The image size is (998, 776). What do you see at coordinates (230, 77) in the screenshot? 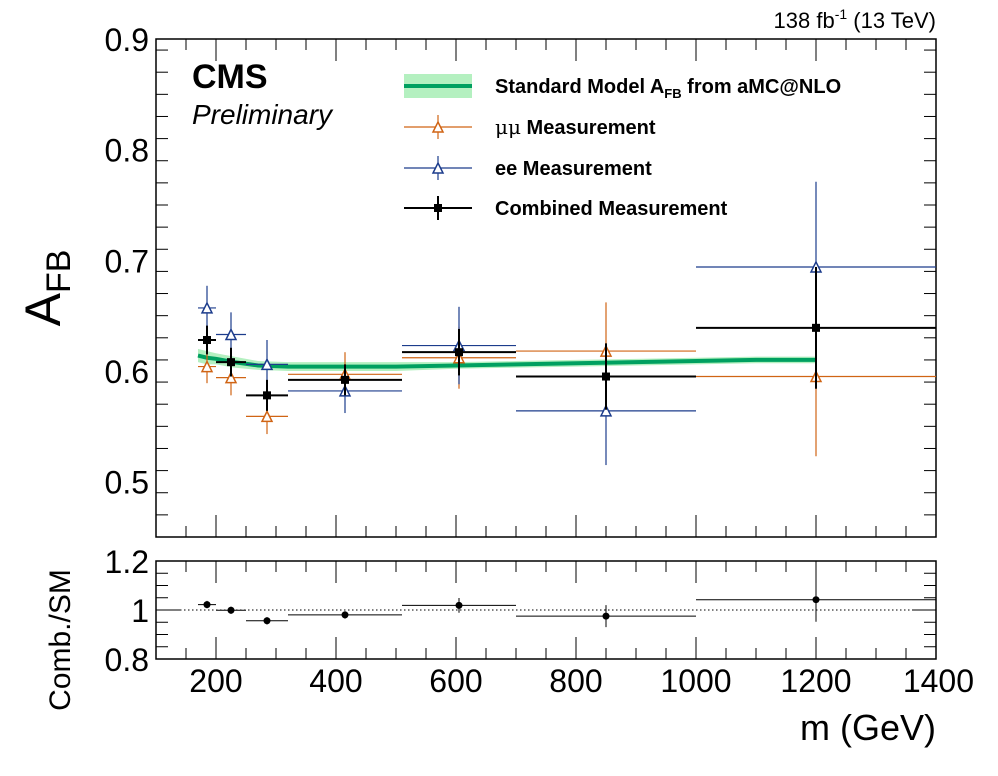
I see `cms-label: CMS` at bounding box center [230, 77].